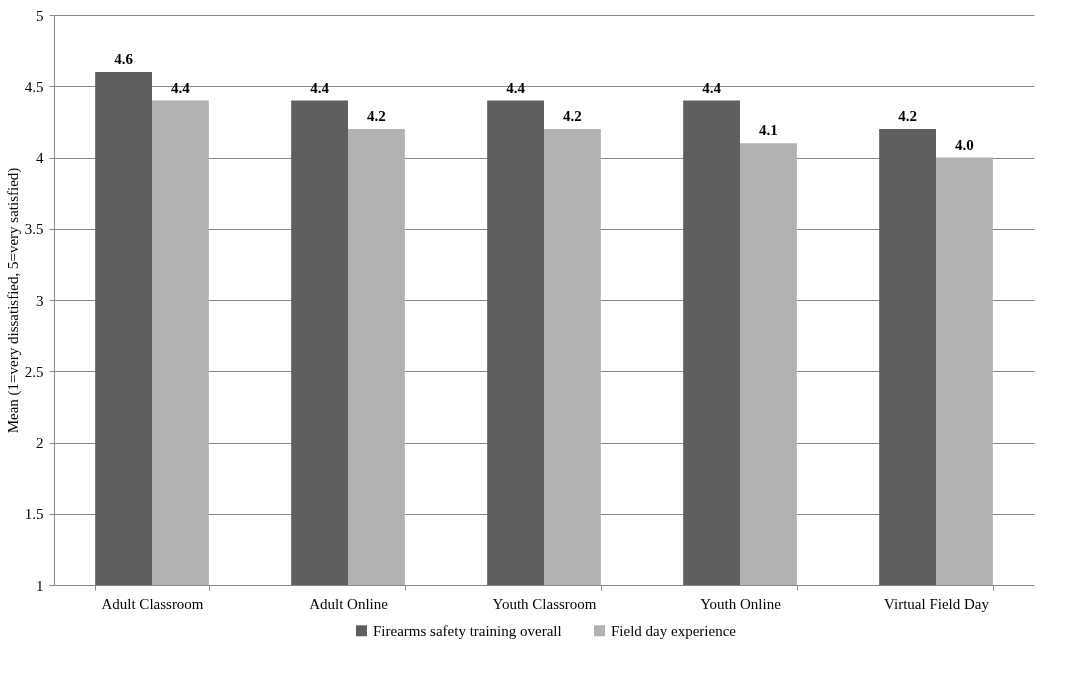 The height and width of the screenshot is (690, 1083). What do you see at coordinates (741, 603) in the screenshot?
I see `x-tick-label: Youth Online` at bounding box center [741, 603].